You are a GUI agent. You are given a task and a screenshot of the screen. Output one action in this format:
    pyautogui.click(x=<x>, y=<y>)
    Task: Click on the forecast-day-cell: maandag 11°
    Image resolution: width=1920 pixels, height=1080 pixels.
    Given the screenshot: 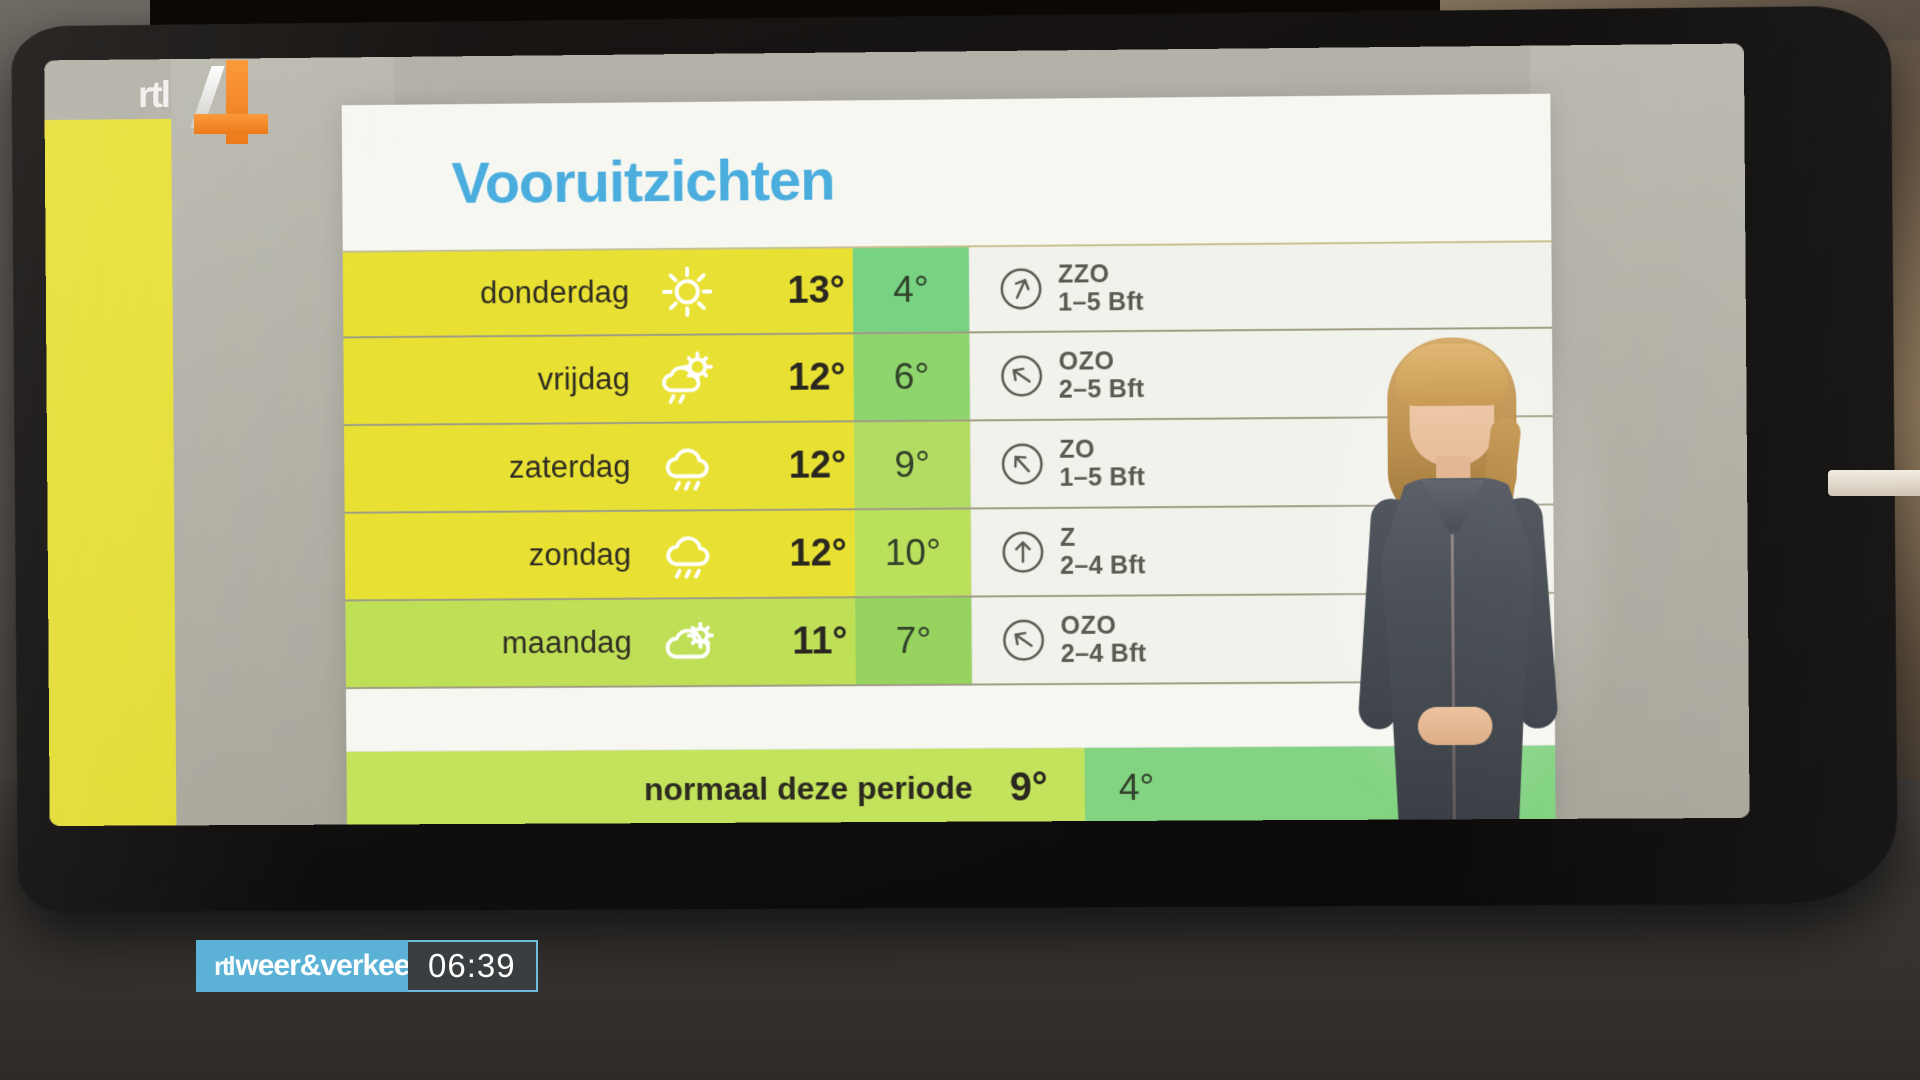 What is the action you would take?
    pyautogui.click(x=600, y=643)
    